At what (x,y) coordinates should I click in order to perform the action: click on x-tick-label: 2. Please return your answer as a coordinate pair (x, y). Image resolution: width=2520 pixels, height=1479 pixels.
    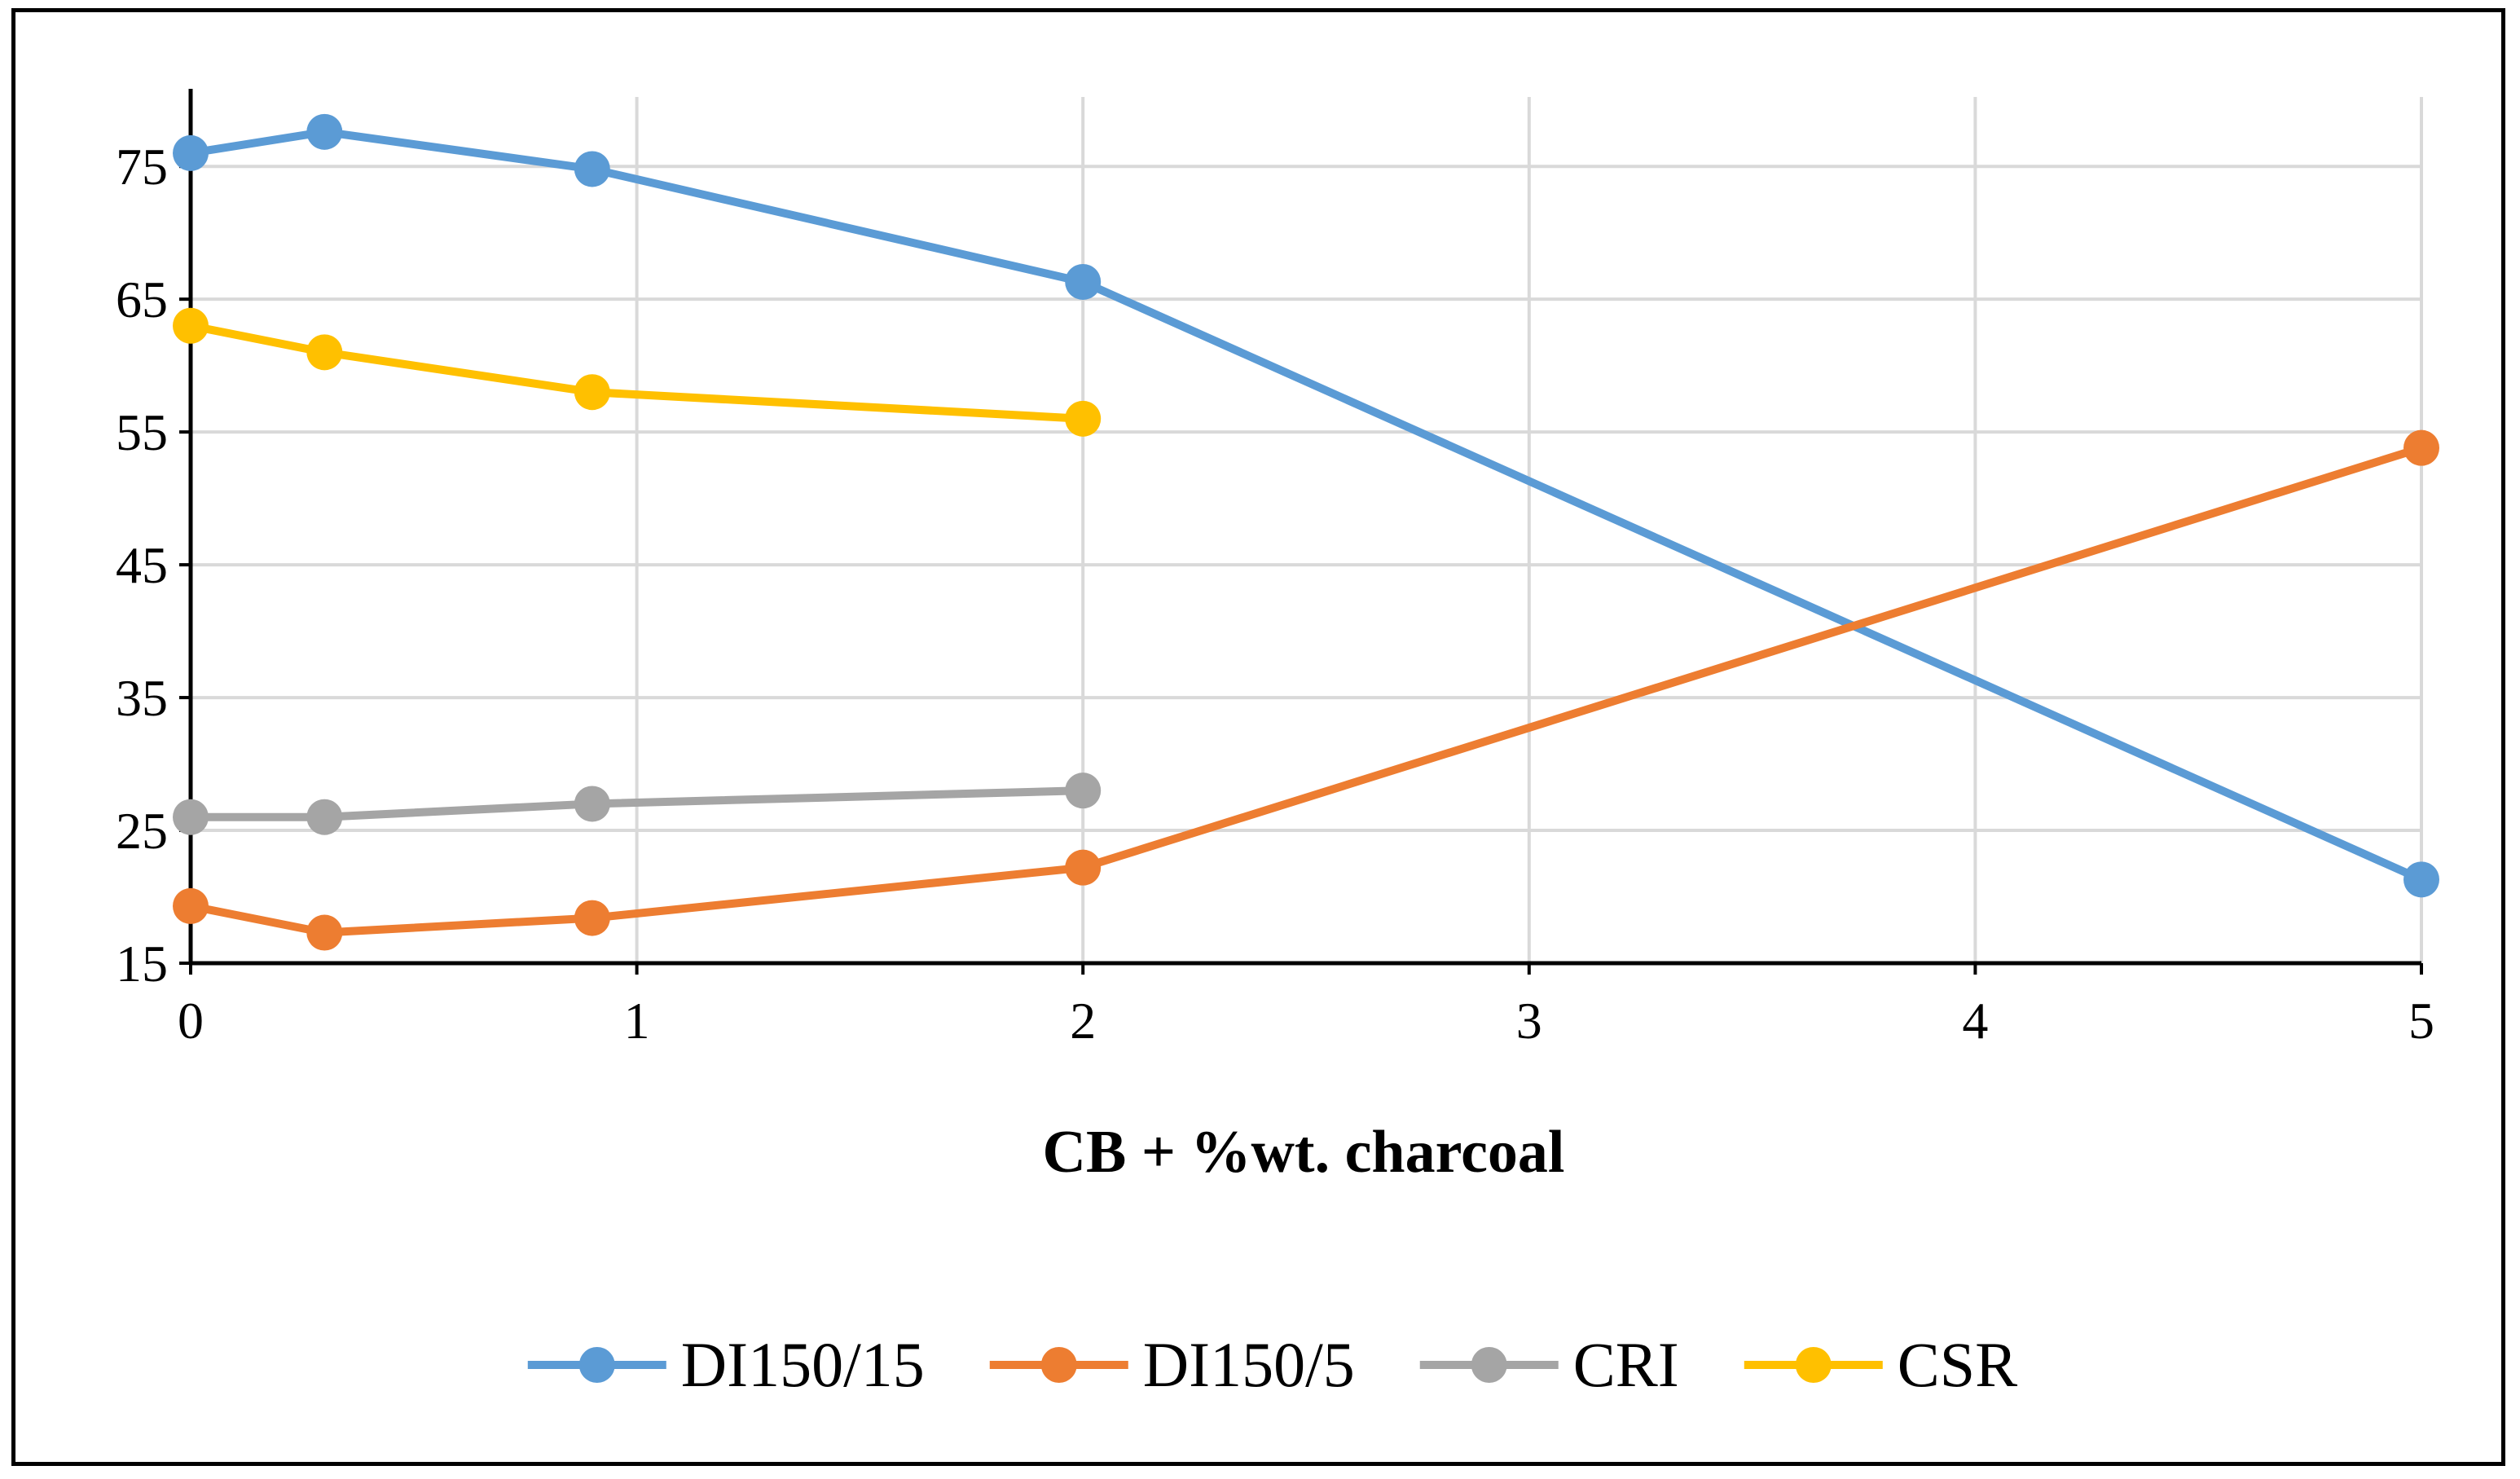
    Looking at the image, I should click on (1083, 1021).